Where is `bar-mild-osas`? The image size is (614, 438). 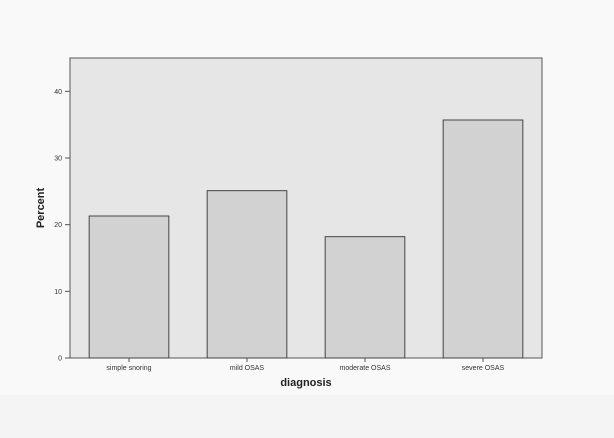 bar-mild-osas is located at coordinates (247, 274).